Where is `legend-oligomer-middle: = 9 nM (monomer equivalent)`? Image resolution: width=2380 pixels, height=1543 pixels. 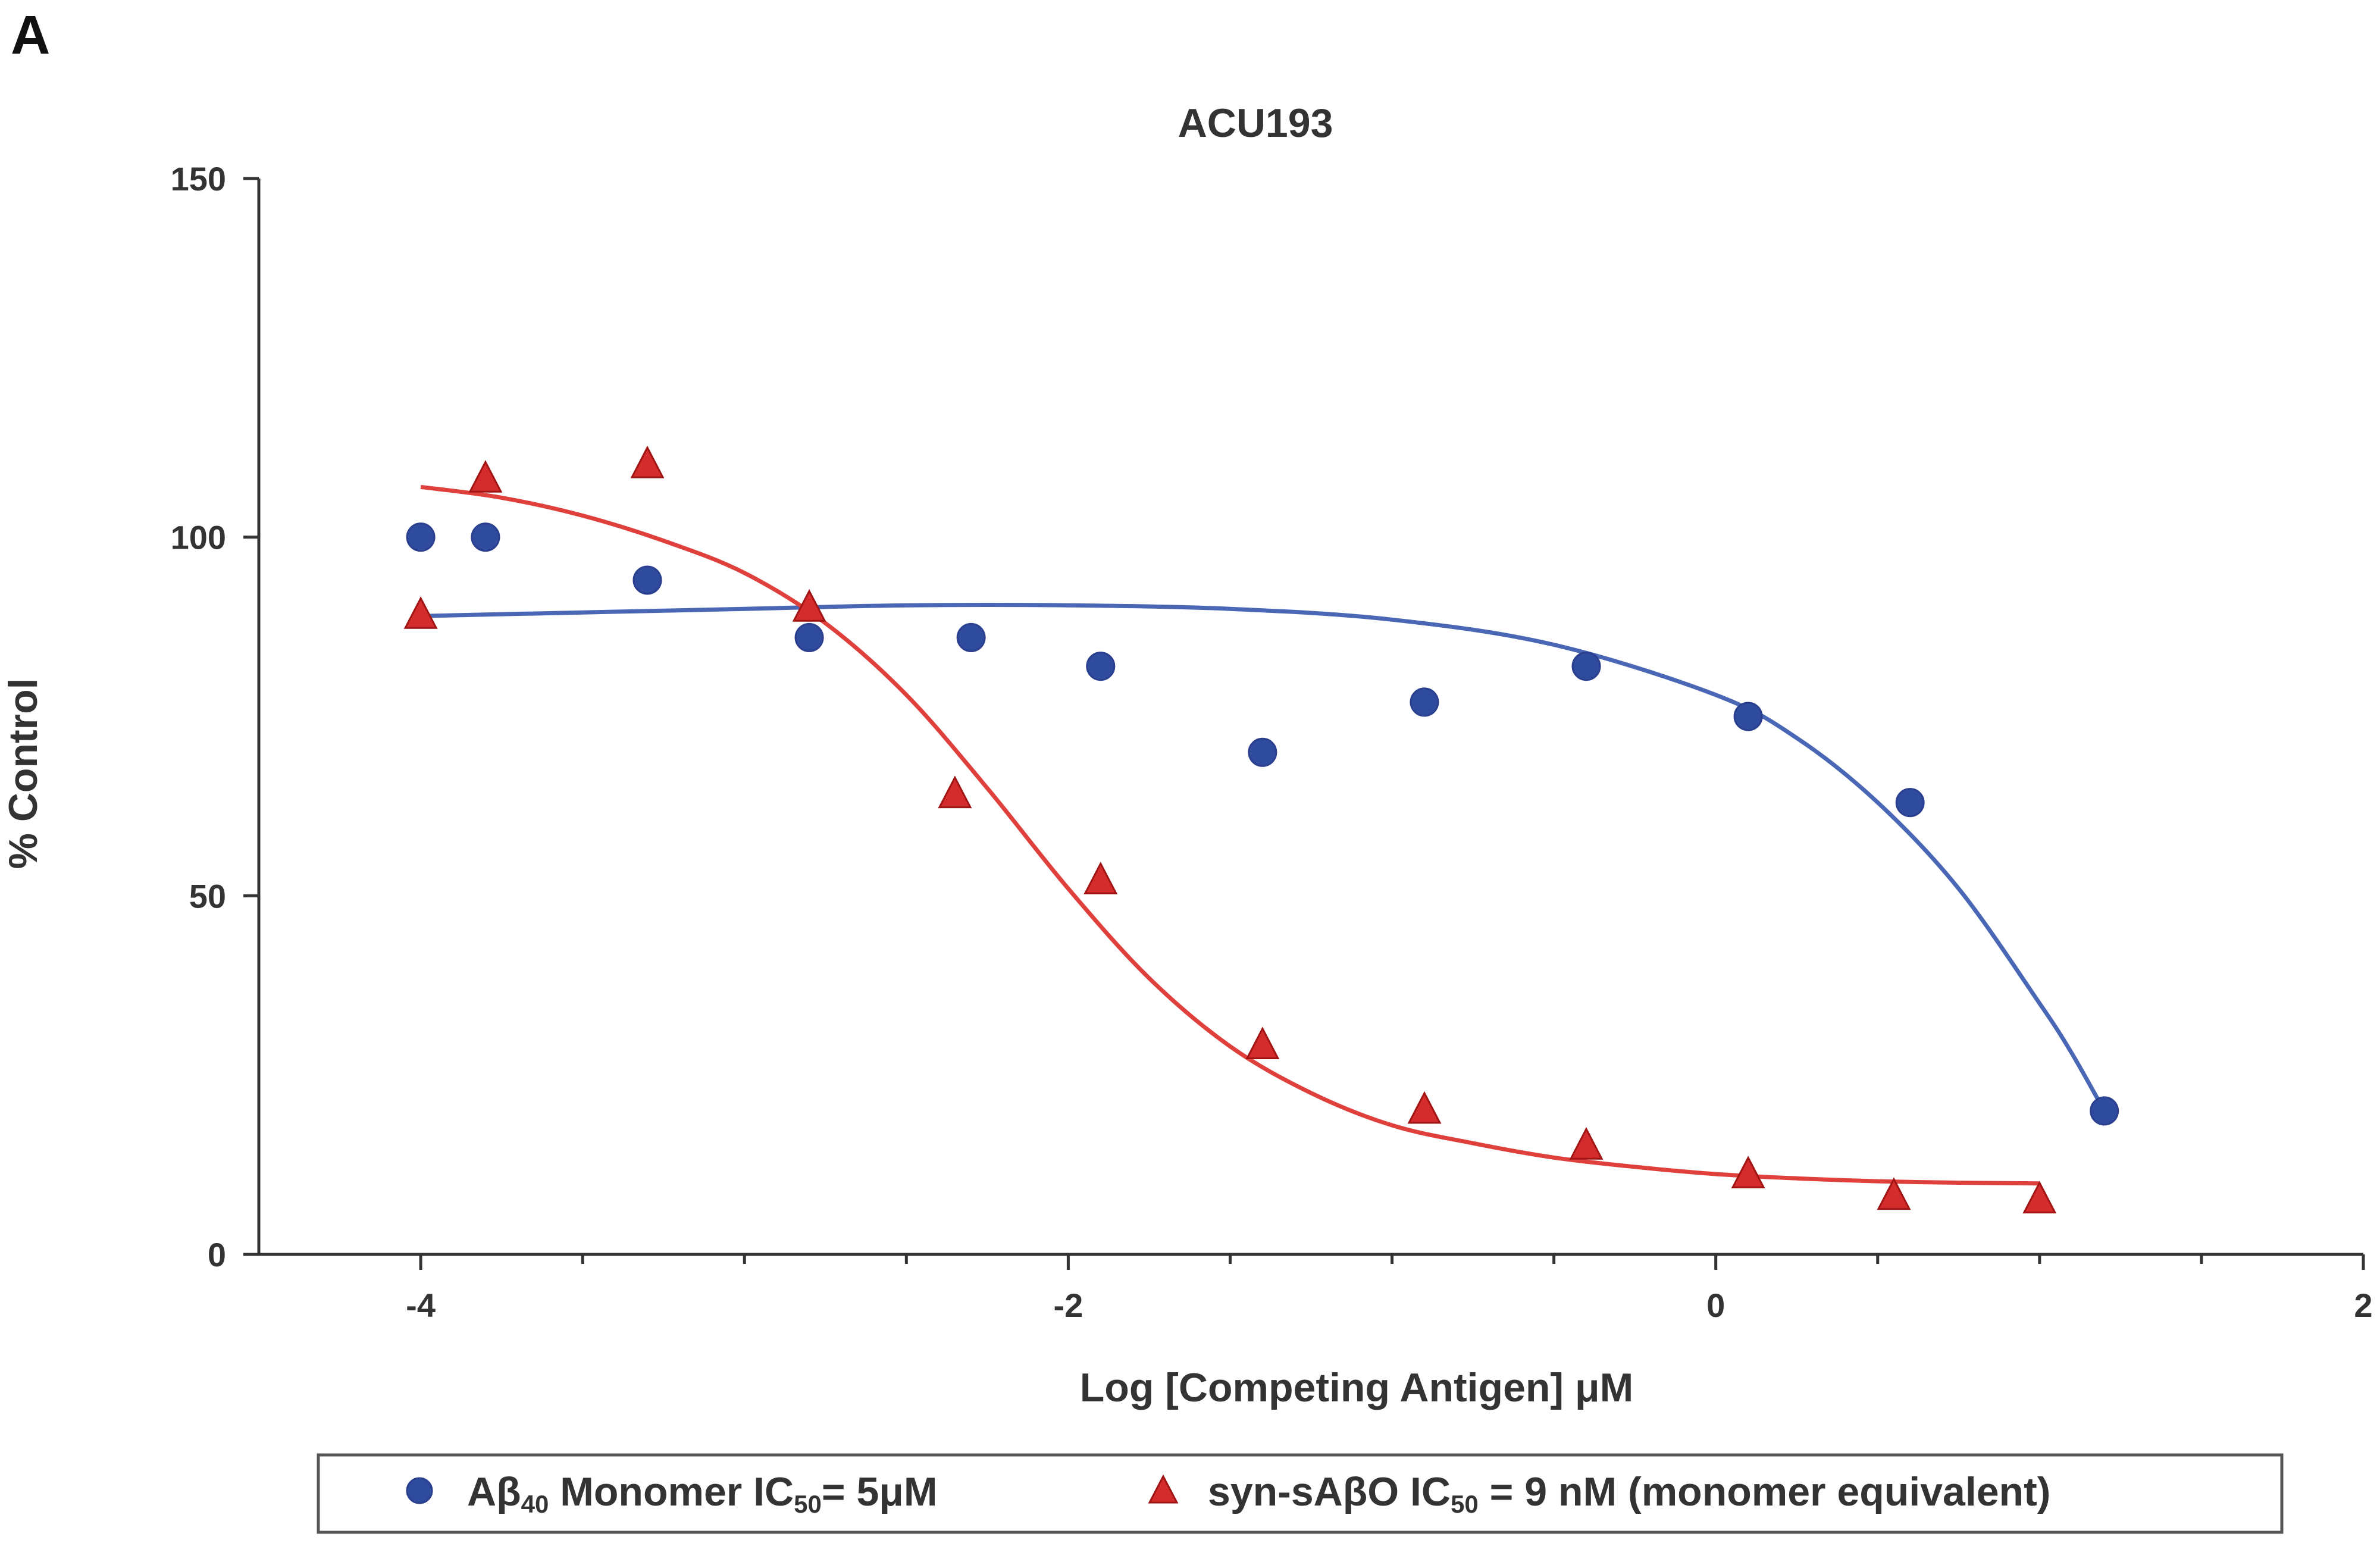
legend-oligomer-middle: = 9 nM (monomer equivalent) is located at coordinates (1765, 1491).